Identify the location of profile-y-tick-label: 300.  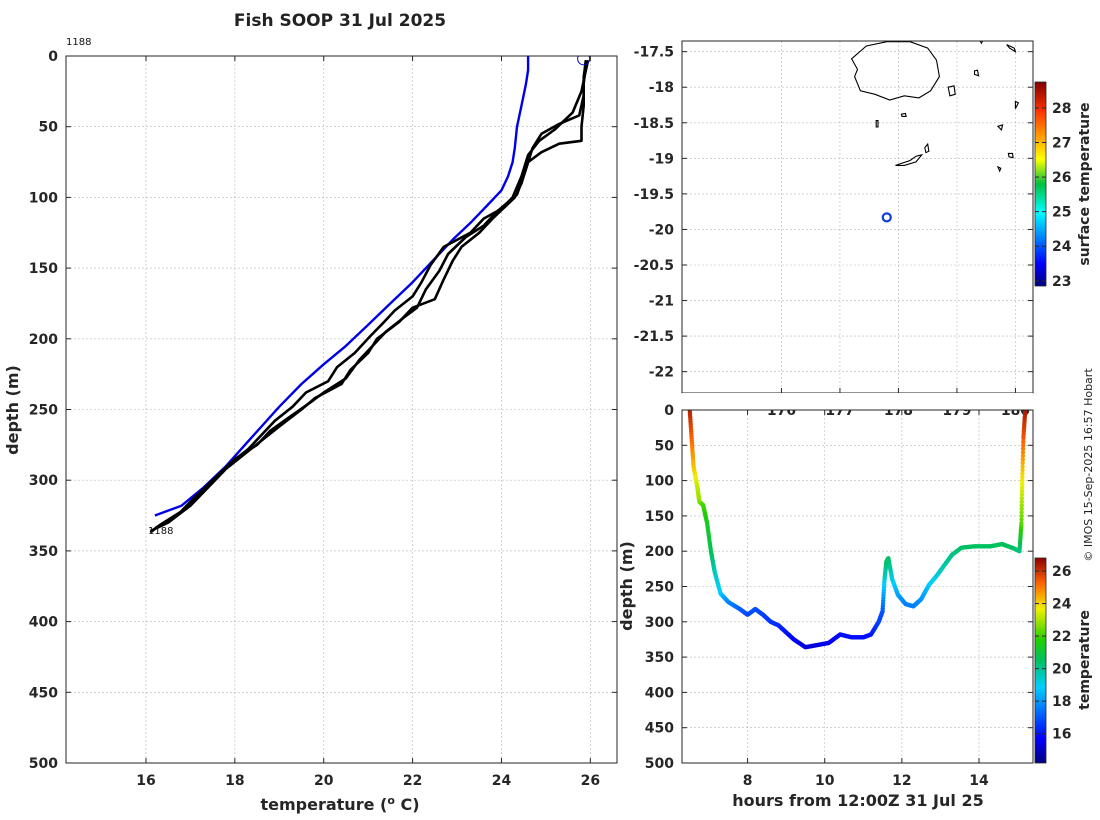
(43, 481).